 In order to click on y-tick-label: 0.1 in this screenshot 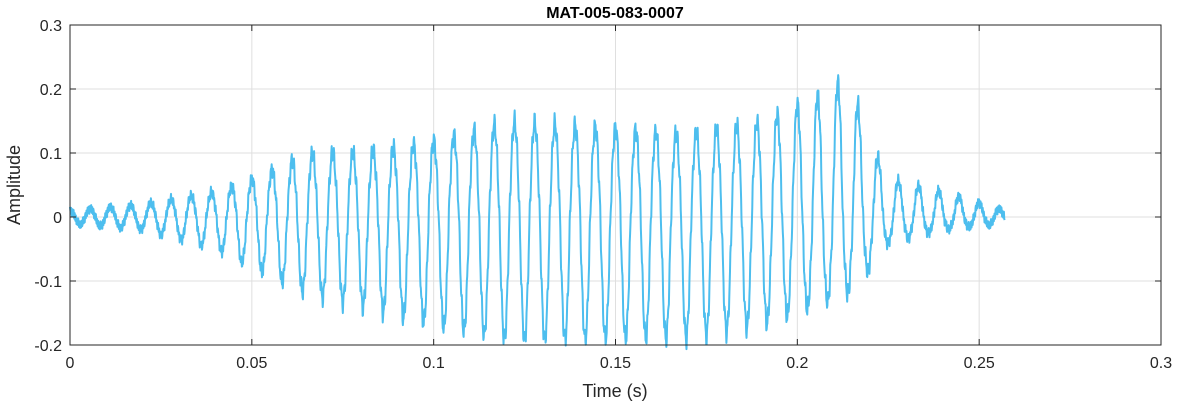, I will do `click(51, 154)`.